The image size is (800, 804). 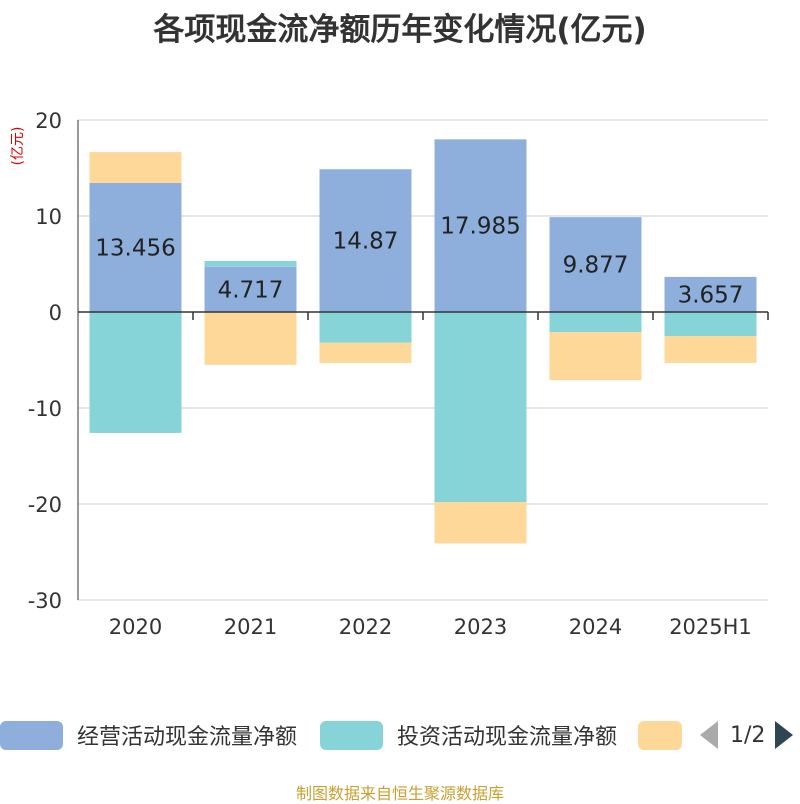 I want to click on bar-2-2024, so click(x=595, y=322).